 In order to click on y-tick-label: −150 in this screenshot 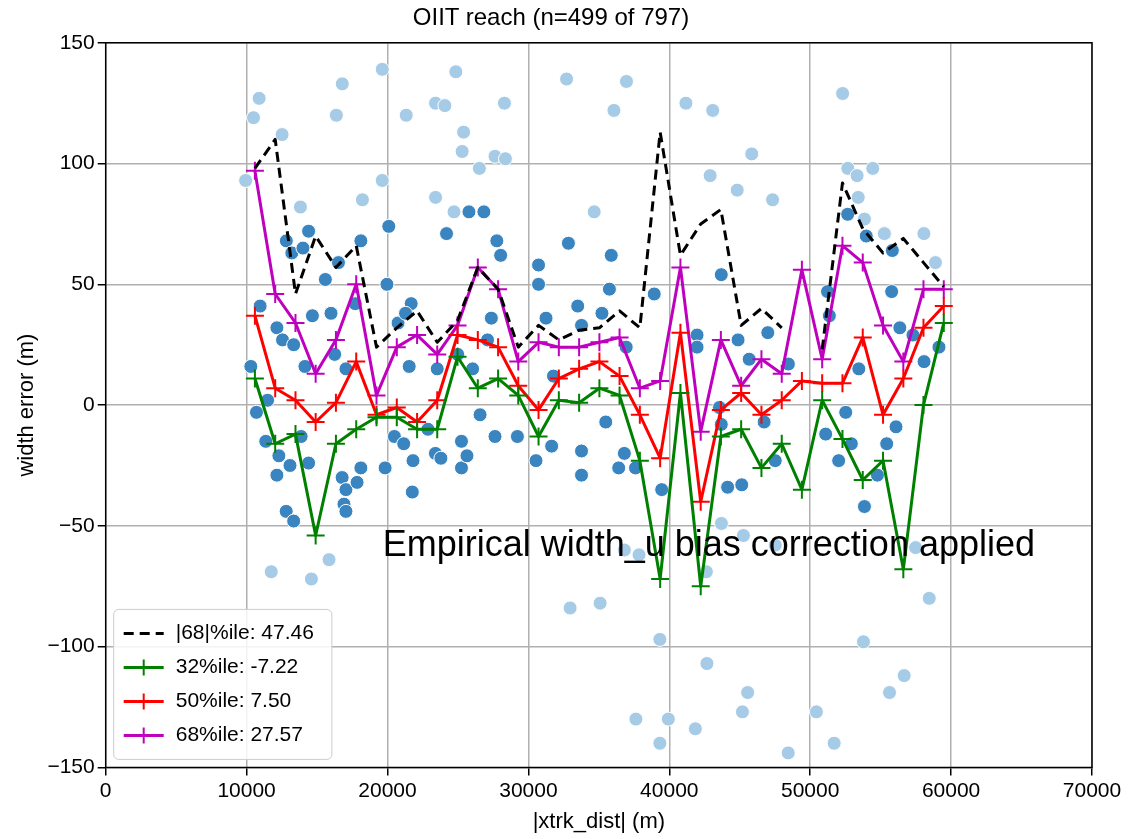, I will do `click(71, 766)`.